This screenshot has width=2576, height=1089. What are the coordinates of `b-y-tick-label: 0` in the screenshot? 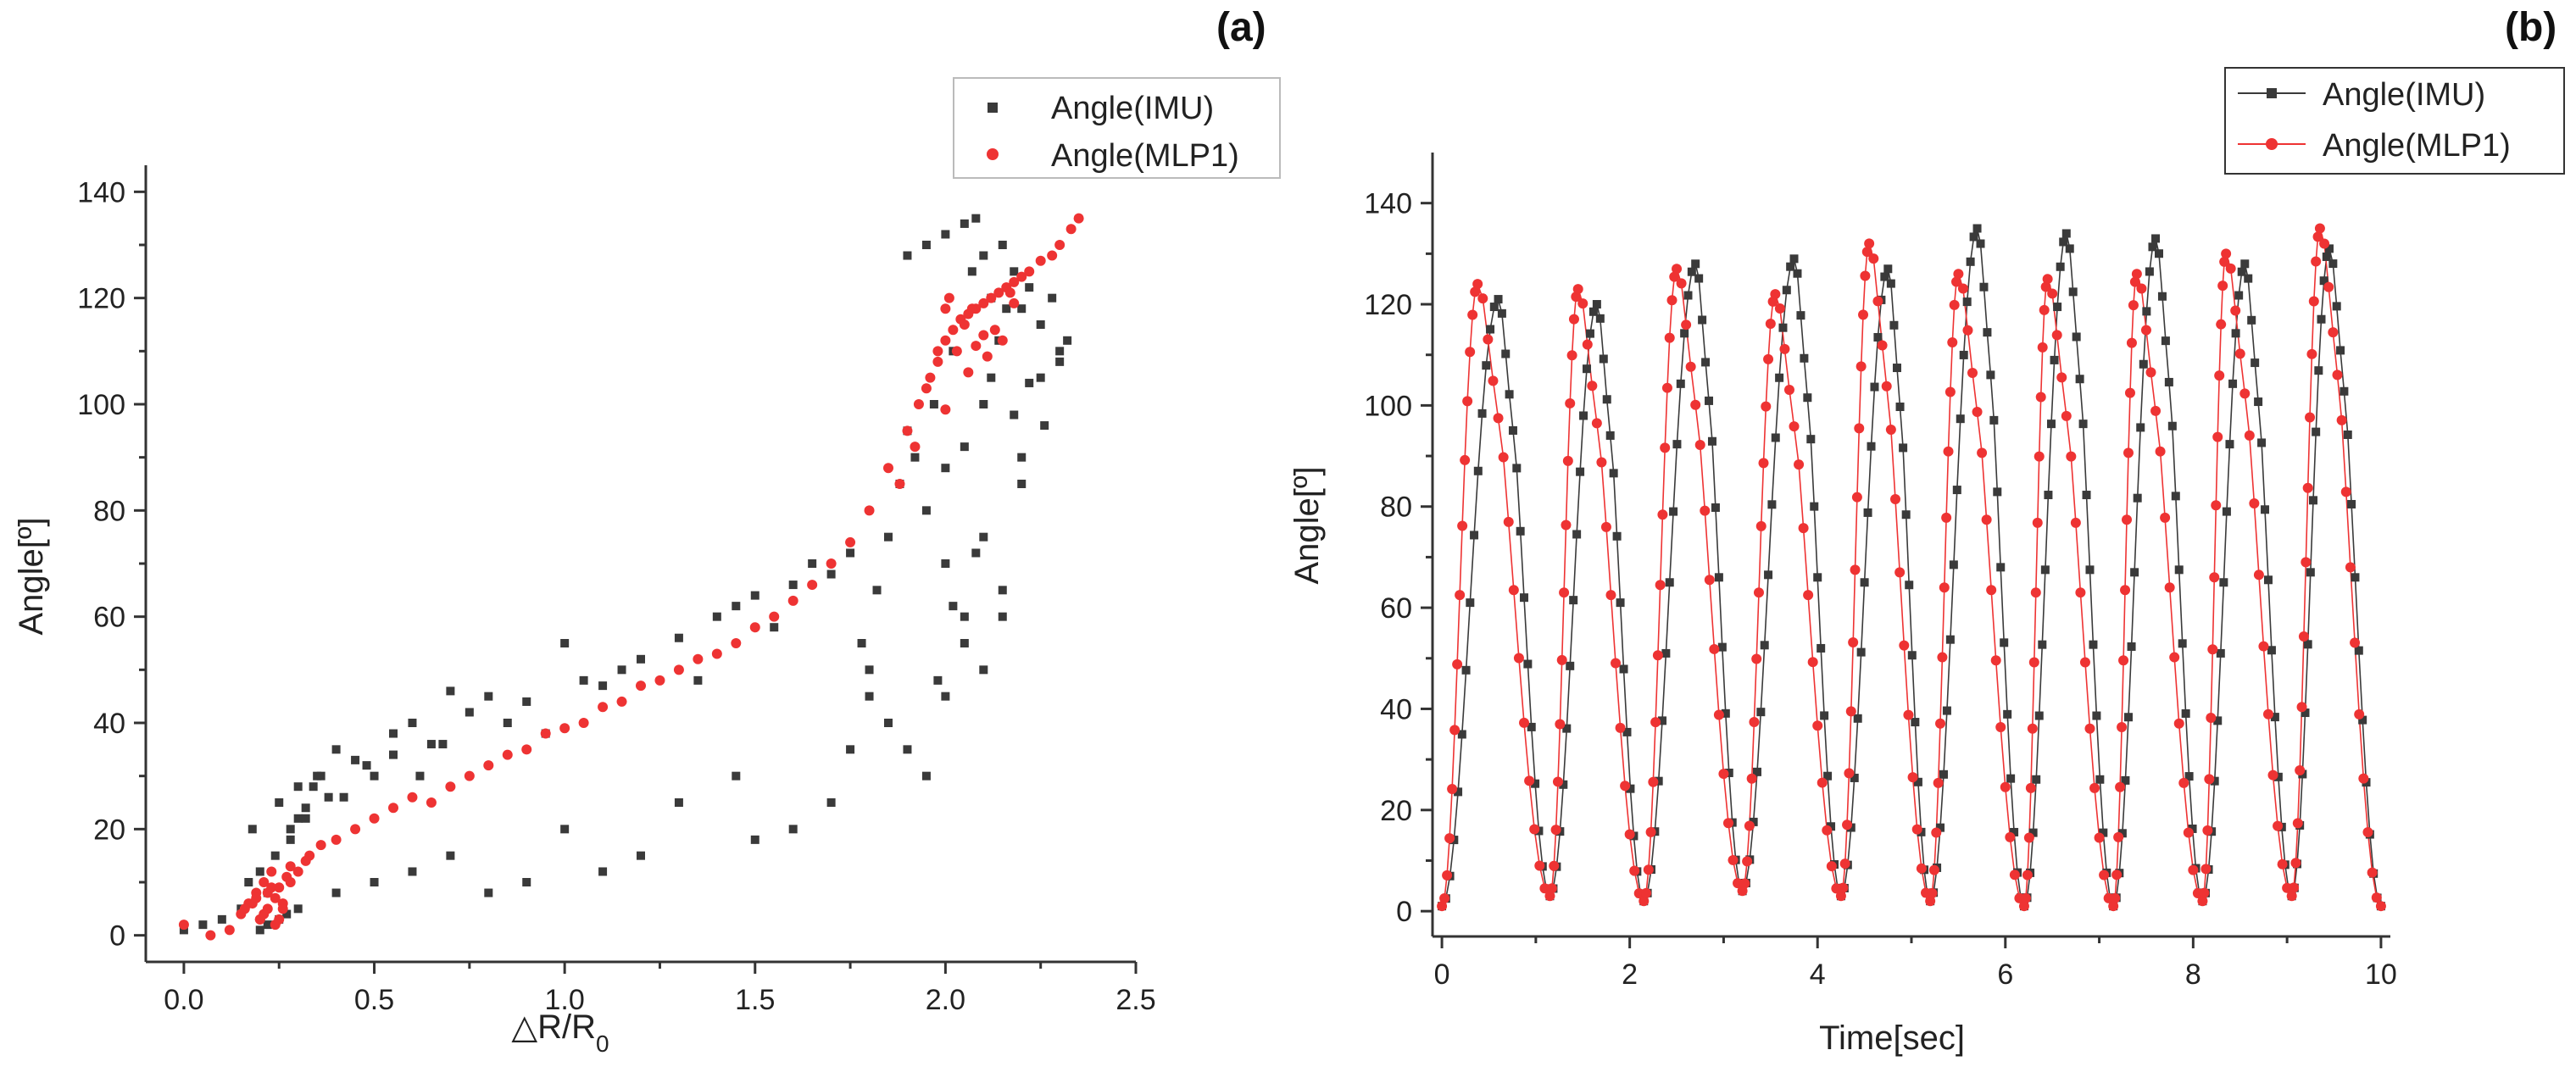 It's located at (1404, 912).